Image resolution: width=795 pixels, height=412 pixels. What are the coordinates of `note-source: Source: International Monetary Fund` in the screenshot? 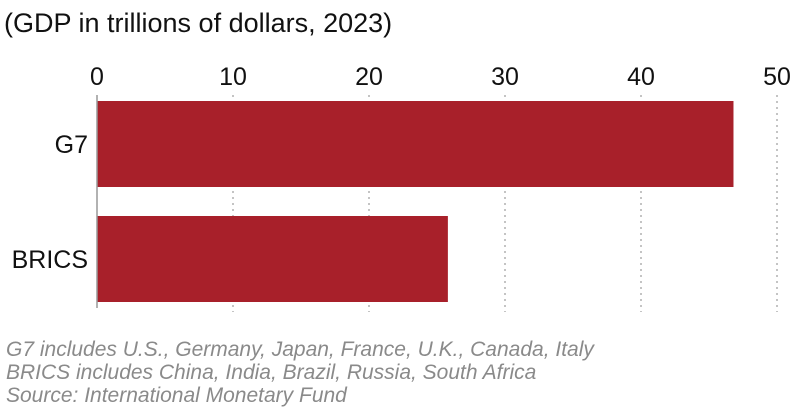 It's located at (176, 395).